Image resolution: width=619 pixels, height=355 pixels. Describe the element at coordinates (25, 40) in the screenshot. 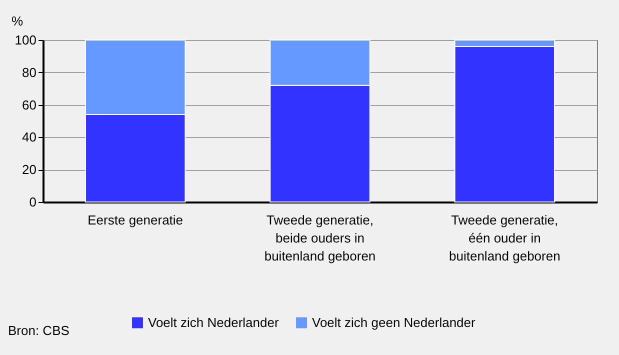

I see `y-tick-label: 100` at that location.